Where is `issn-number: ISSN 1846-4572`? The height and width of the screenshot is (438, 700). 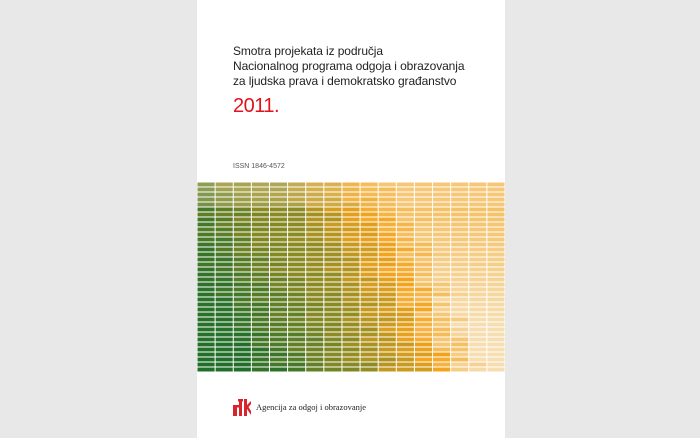
issn-number: ISSN 1846-4572 is located at coordinates (259, 166).